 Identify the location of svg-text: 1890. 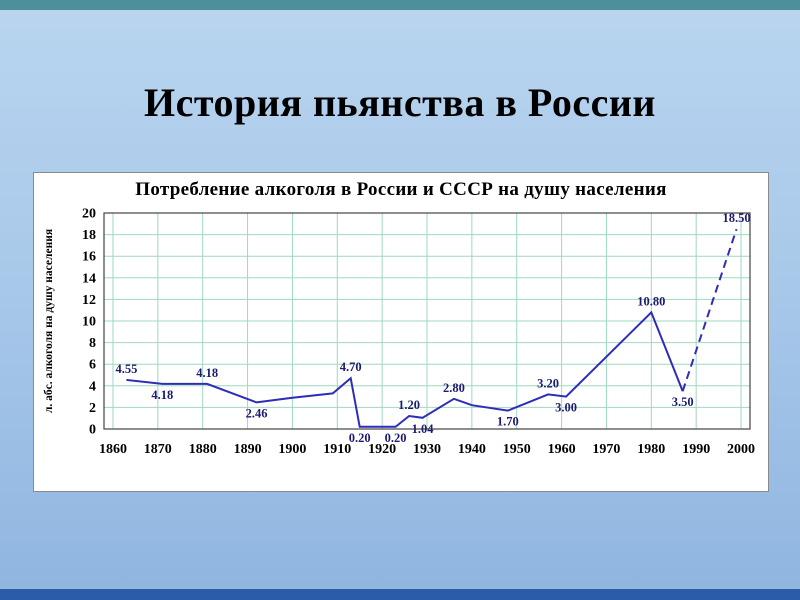
(248, 449).